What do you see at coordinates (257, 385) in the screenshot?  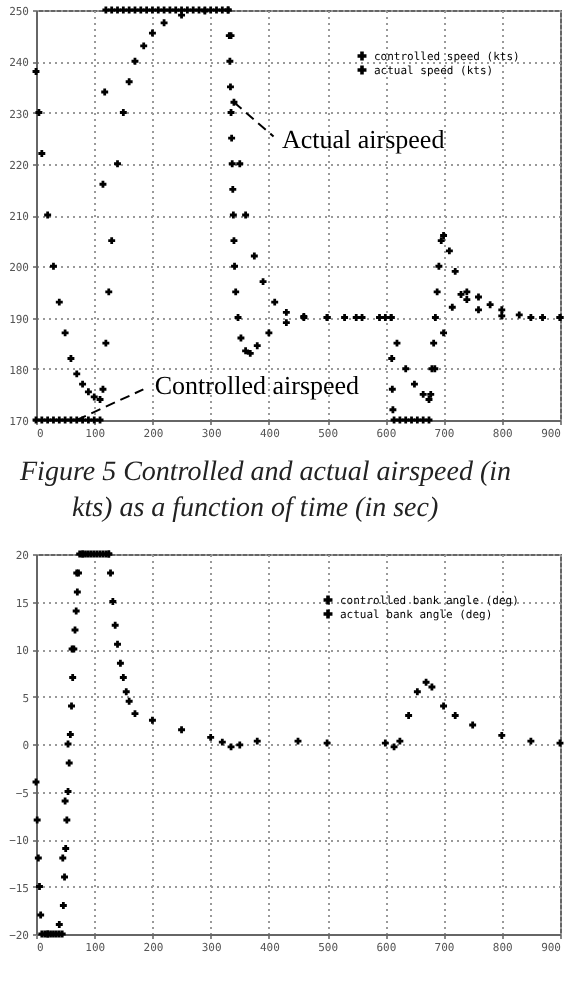 I see `annotation: Controlled airspeed` at bounding box center [257, 385].